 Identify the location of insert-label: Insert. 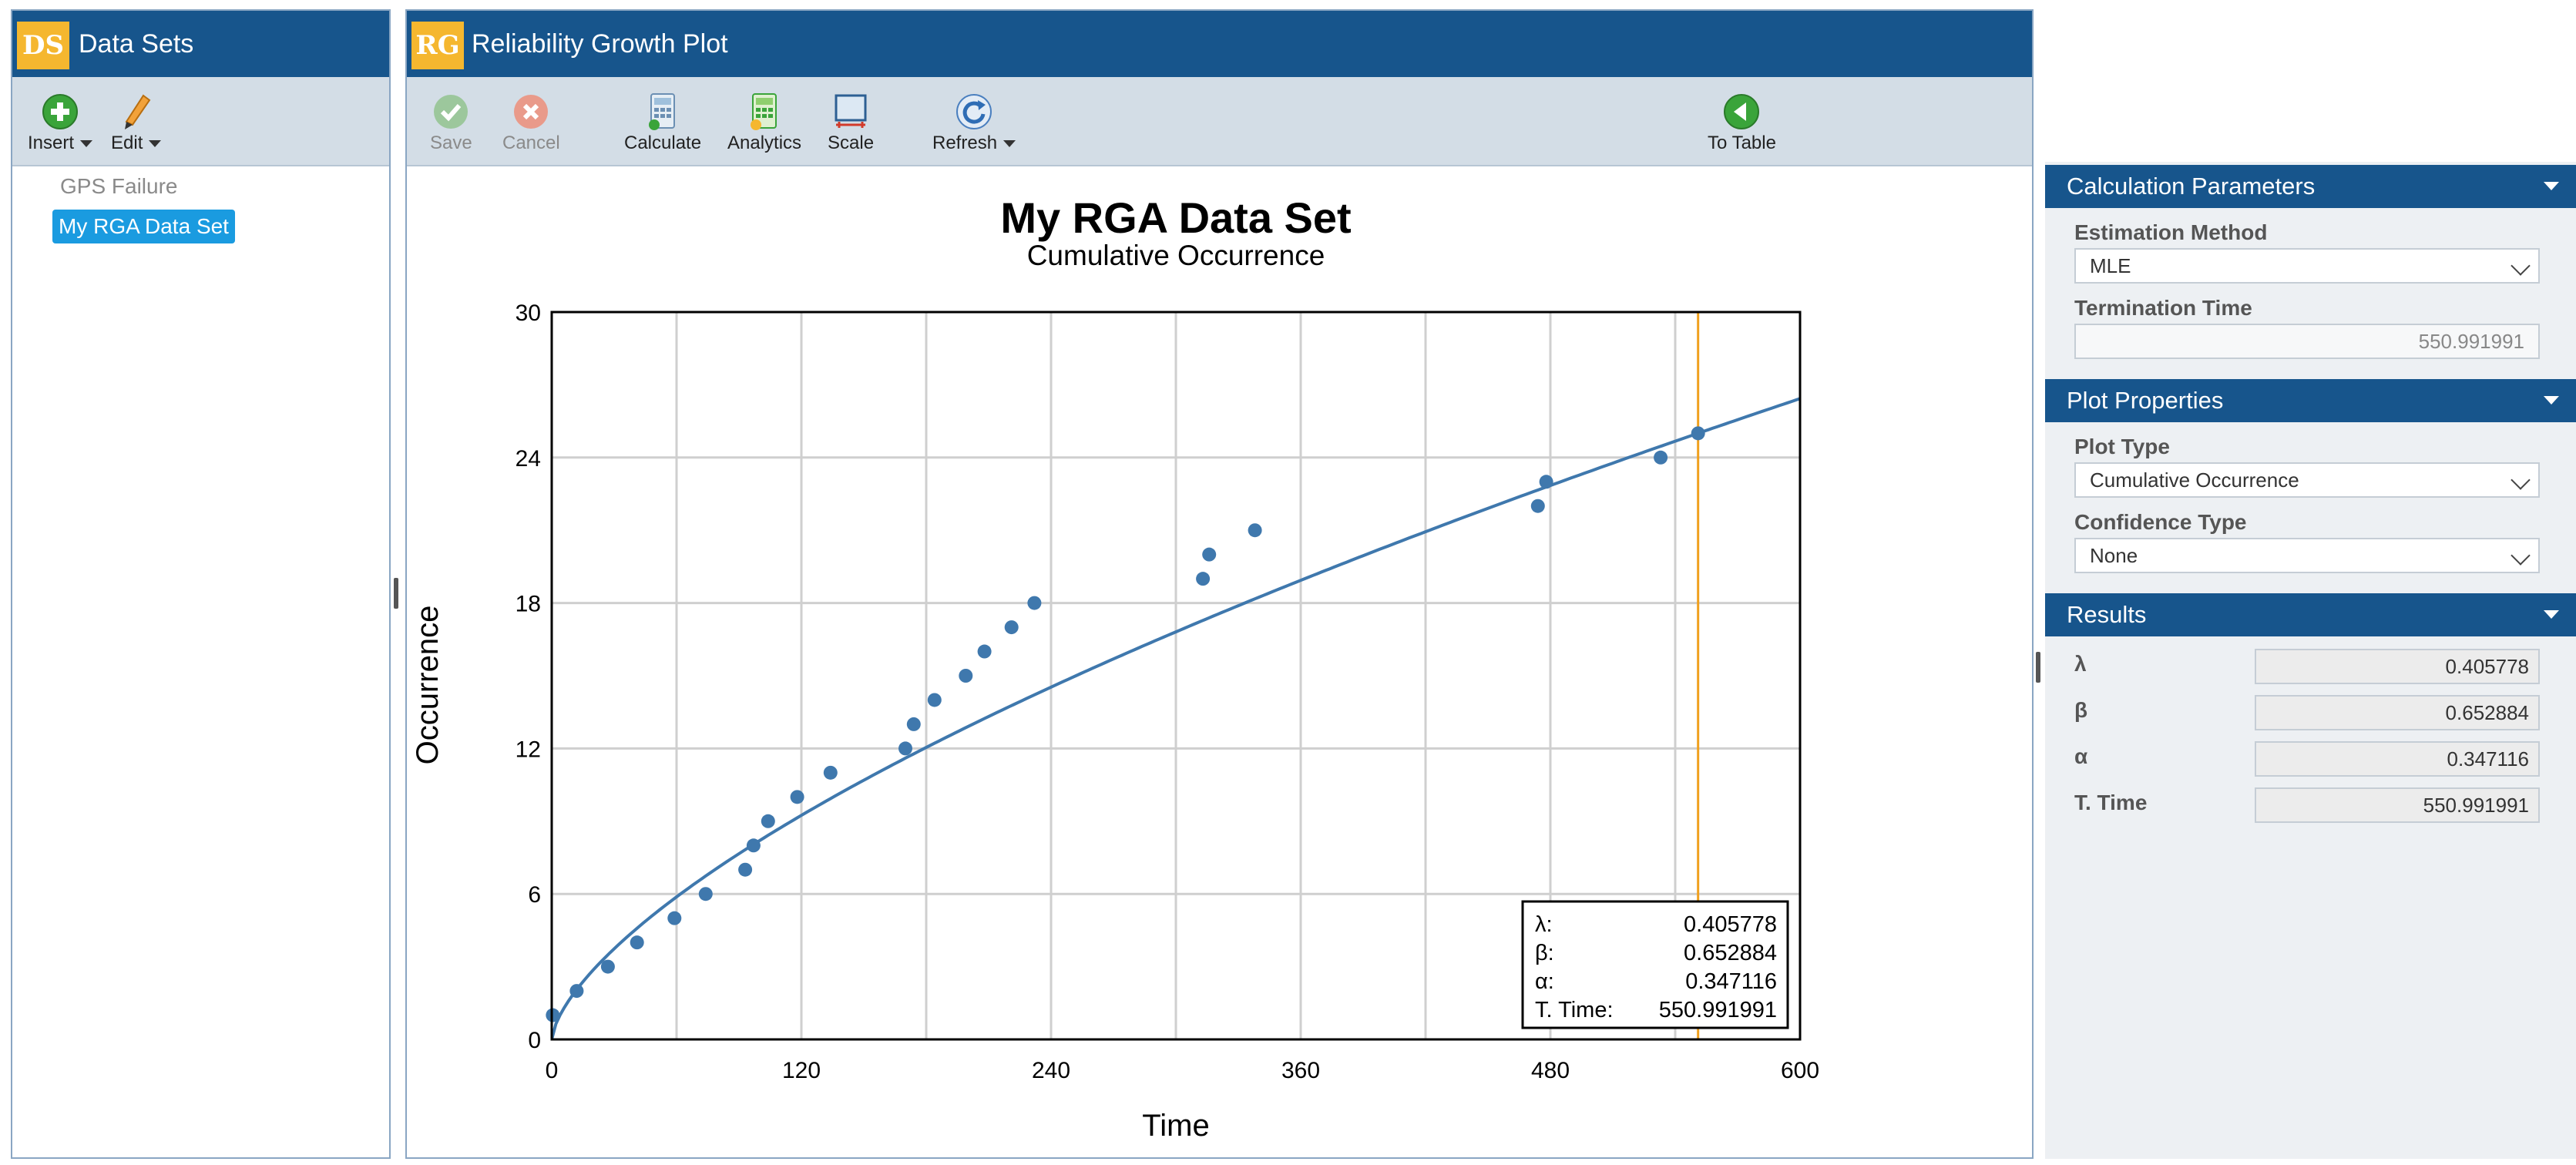
(51, 143).